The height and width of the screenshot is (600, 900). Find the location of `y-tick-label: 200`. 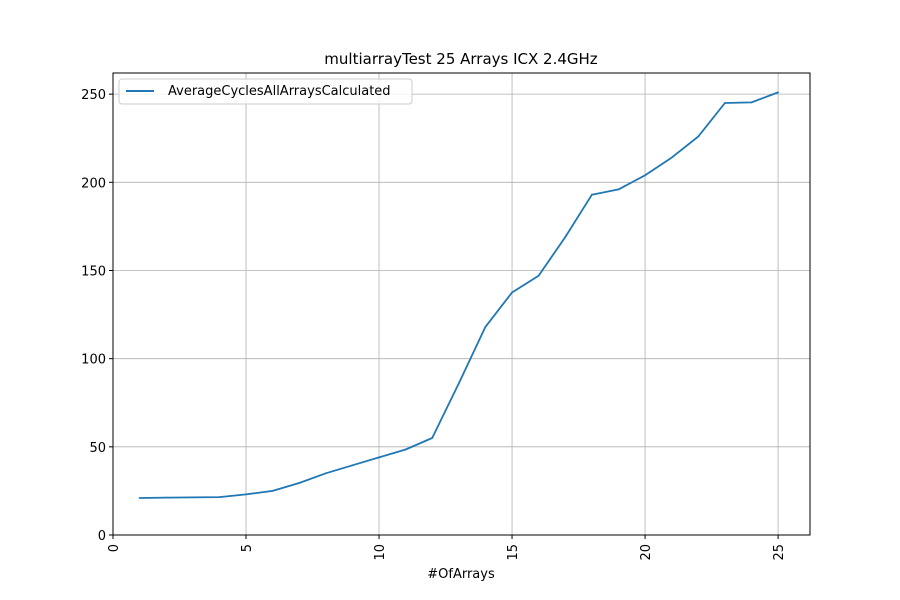

y-tick-label: 200 is located at coordinates (93, 183).